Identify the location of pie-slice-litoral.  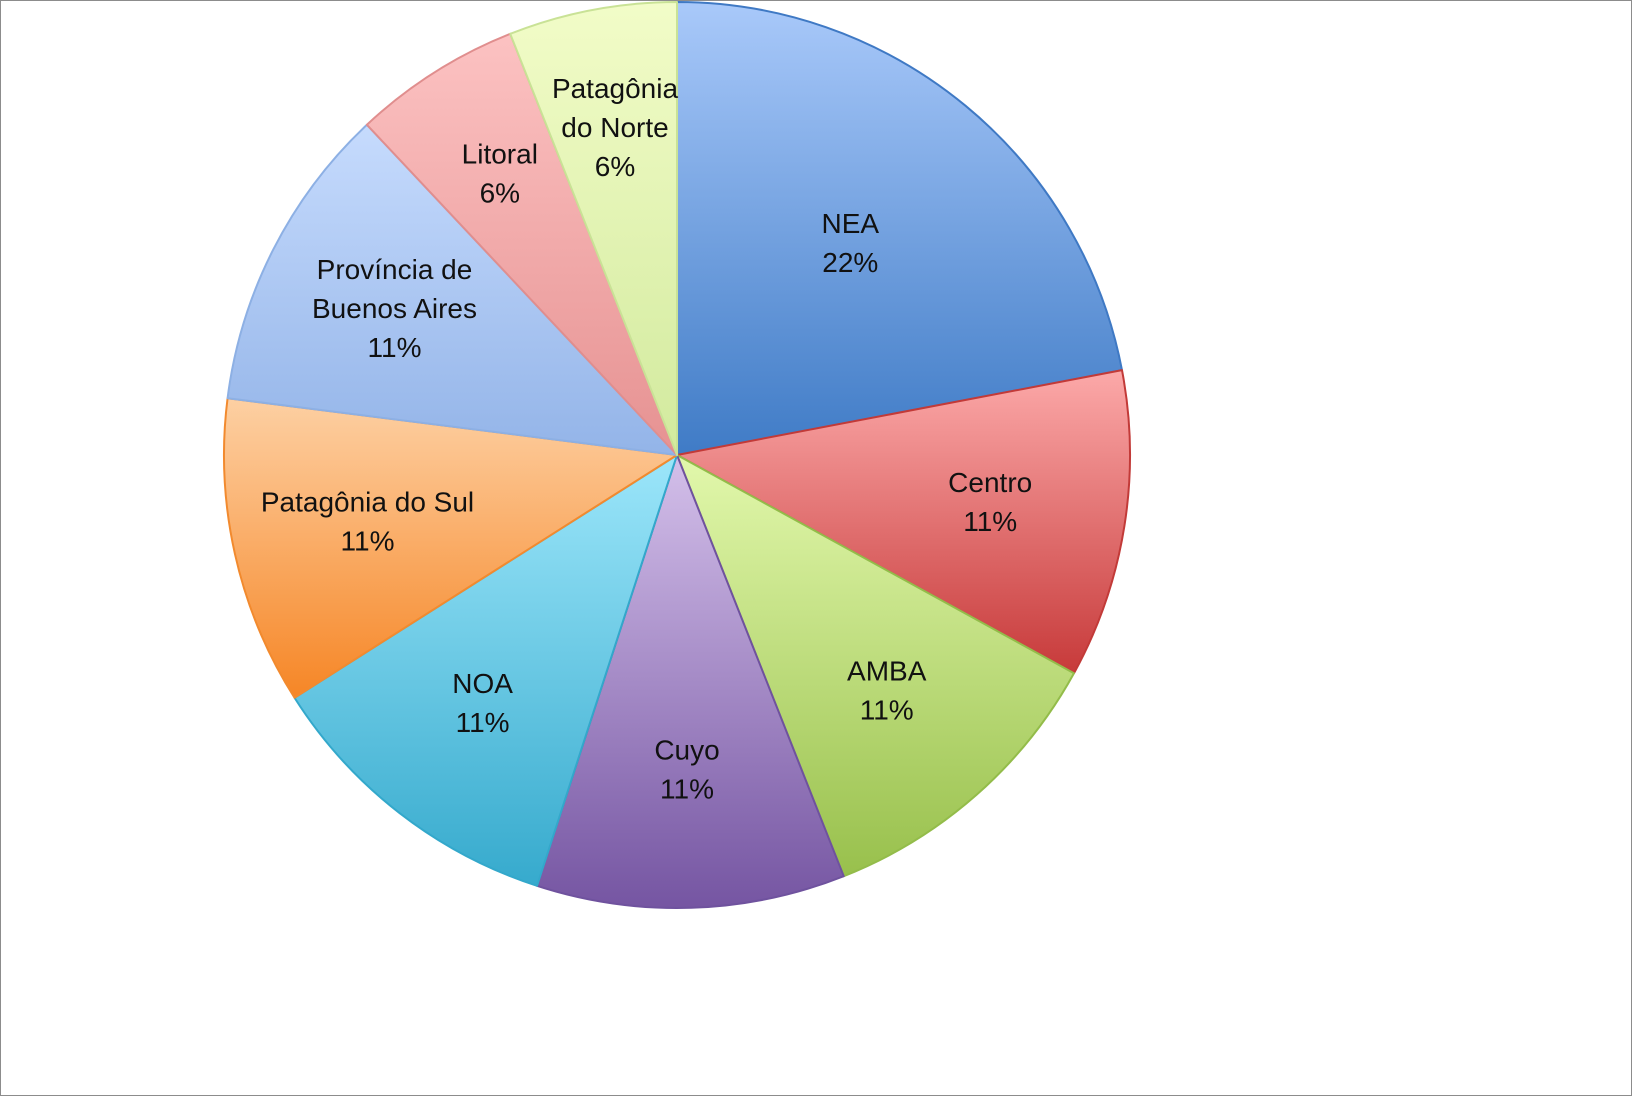
(521, 244).